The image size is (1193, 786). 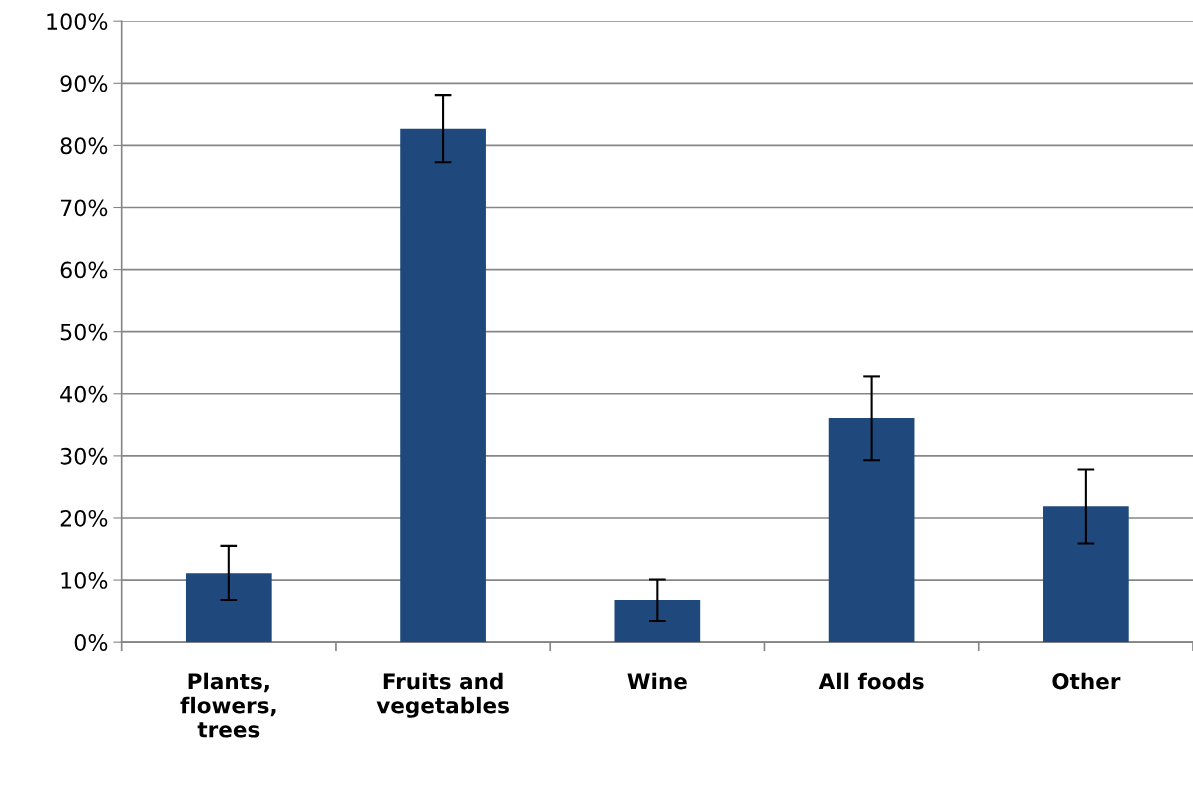 What do you see at coordinates (84, 518) in the screenshot?
I see `y-tick-label: 20%` at bounding box center [84, 518].